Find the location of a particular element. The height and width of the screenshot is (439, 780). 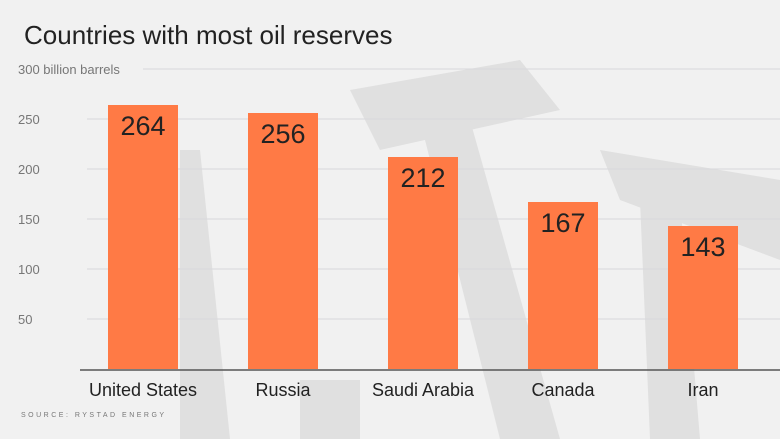

y-tick-label: 200 is located at coordinates (29, 169).